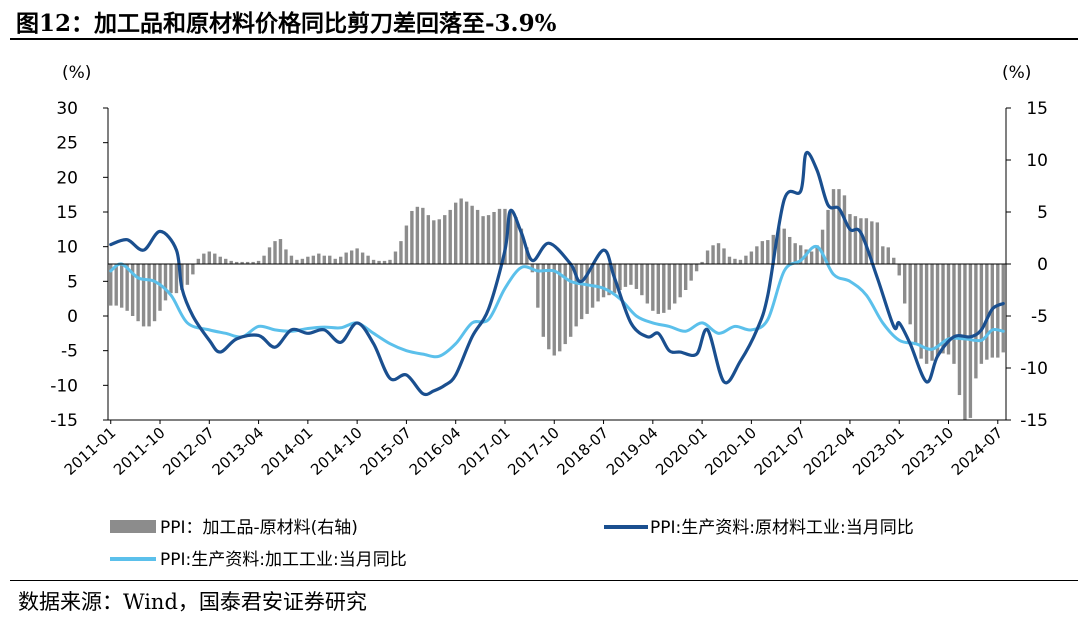 The image size is (1080, 624). What do you see at coordinates (188, 451) in the screenshot?
I see `x-tick-label-2: 2012-07` at bounding box center [188, 451].